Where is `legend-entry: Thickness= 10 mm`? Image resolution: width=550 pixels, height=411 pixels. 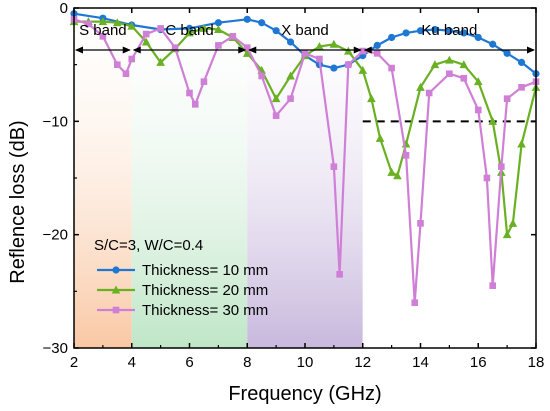
legend-entry: Thickness= 10 mm is located at coordinates (182, 270).